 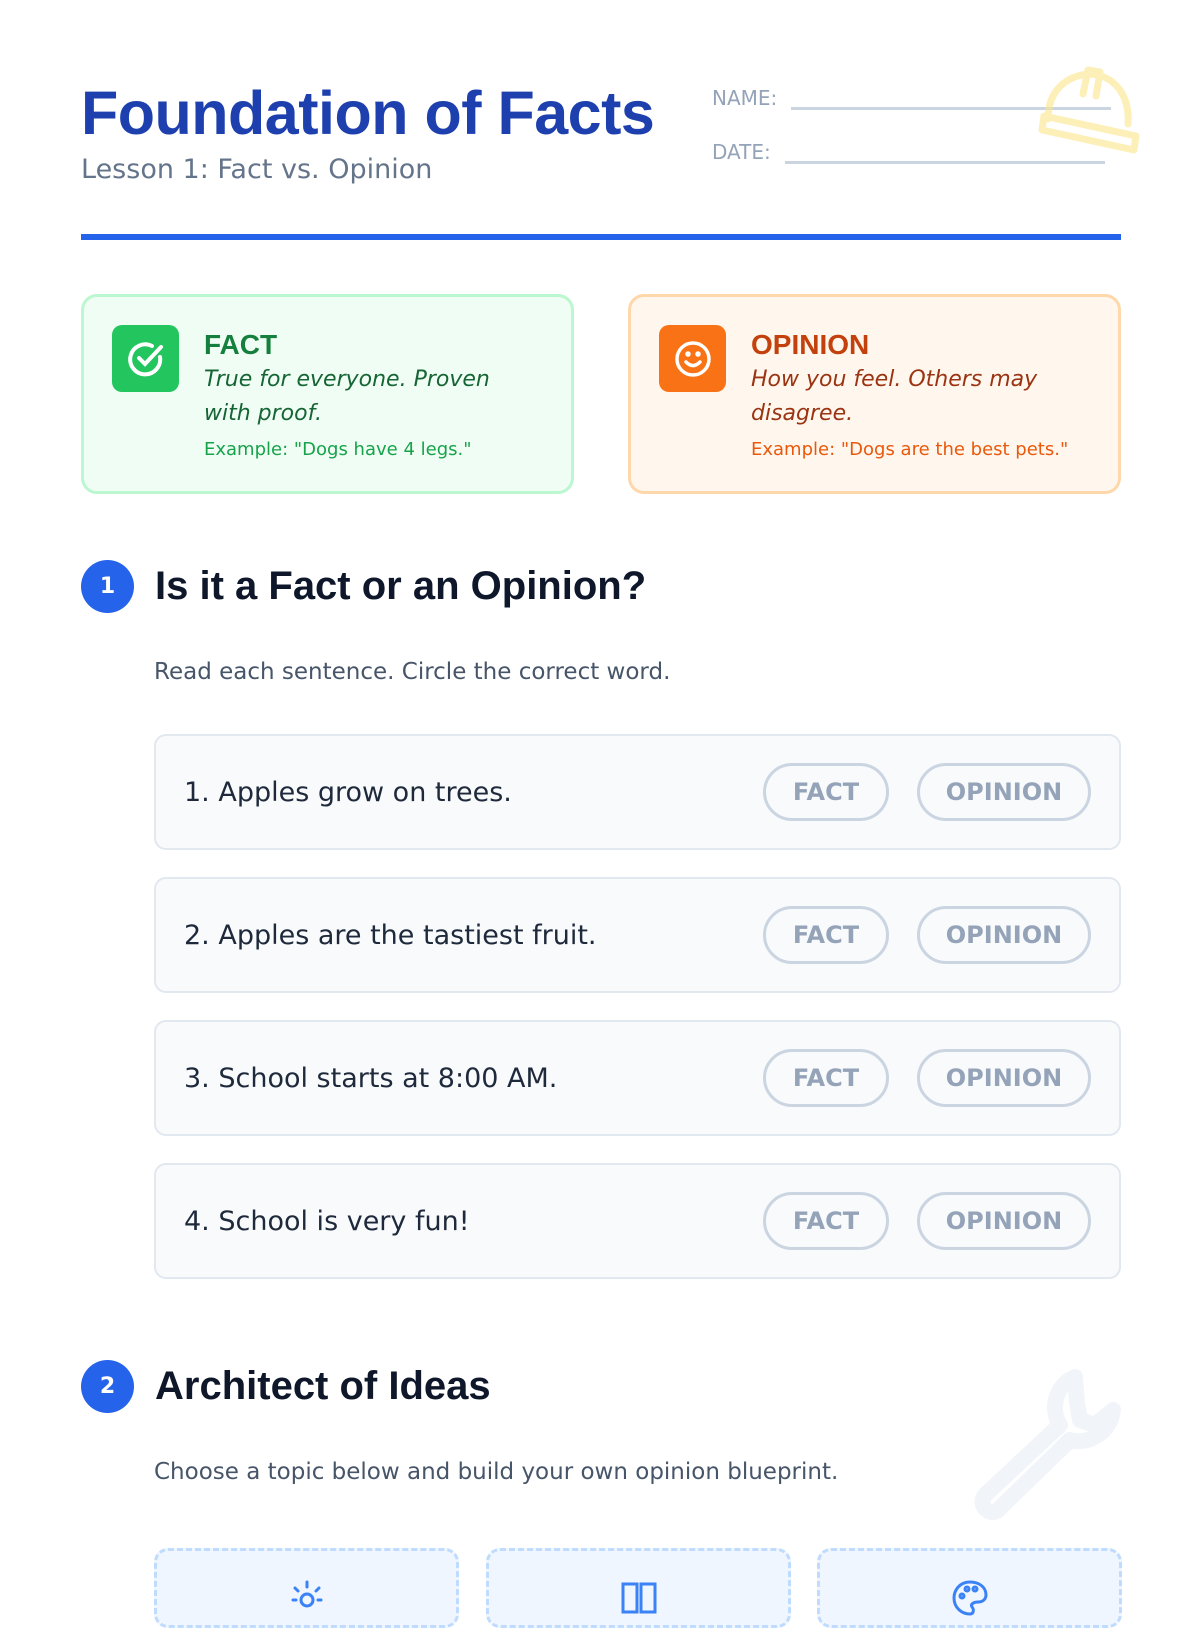 I want to click on name-field: NAME:, so click(x=912, y=98).